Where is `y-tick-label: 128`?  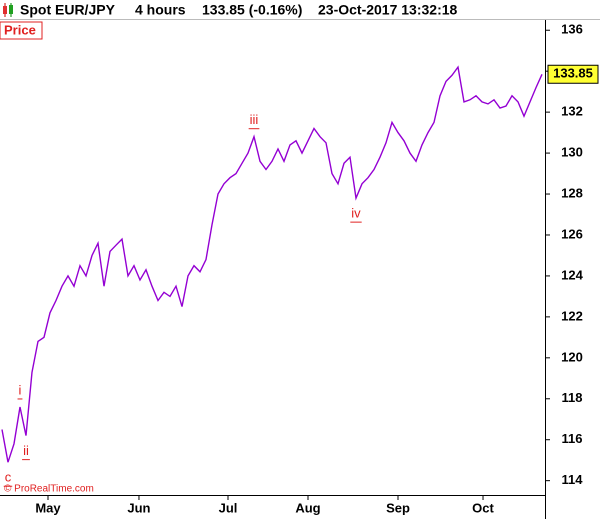
y-tick-label: 128 is located at coordinates (572, 192).